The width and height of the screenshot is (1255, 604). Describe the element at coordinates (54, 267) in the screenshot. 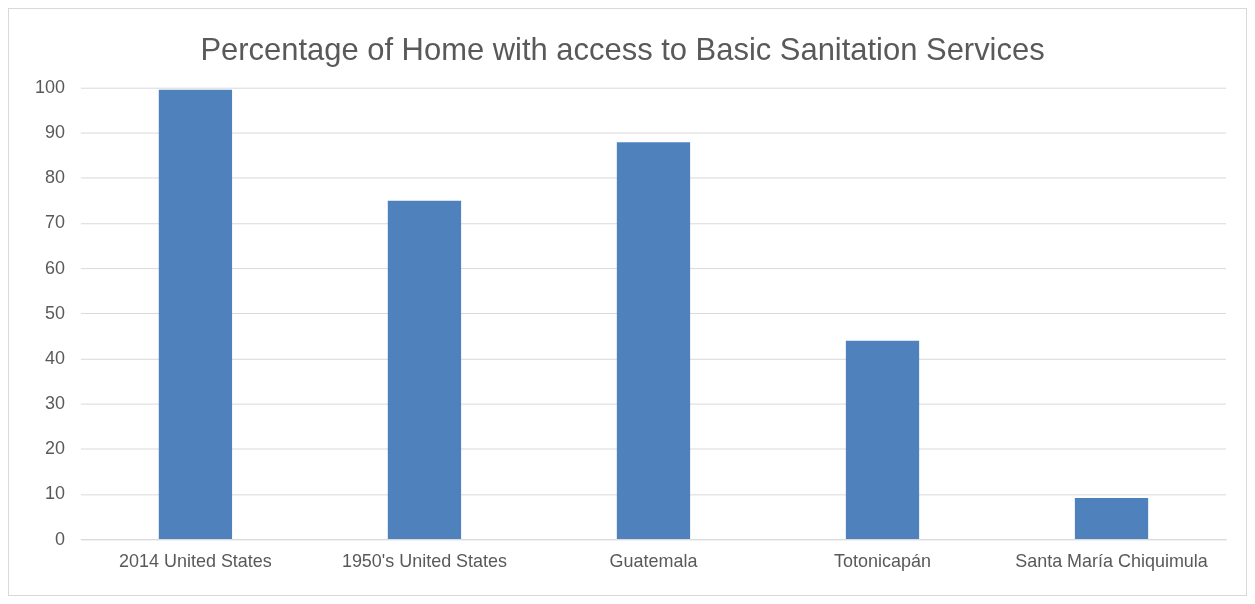

I see `y-tick-label: 60` at that location.